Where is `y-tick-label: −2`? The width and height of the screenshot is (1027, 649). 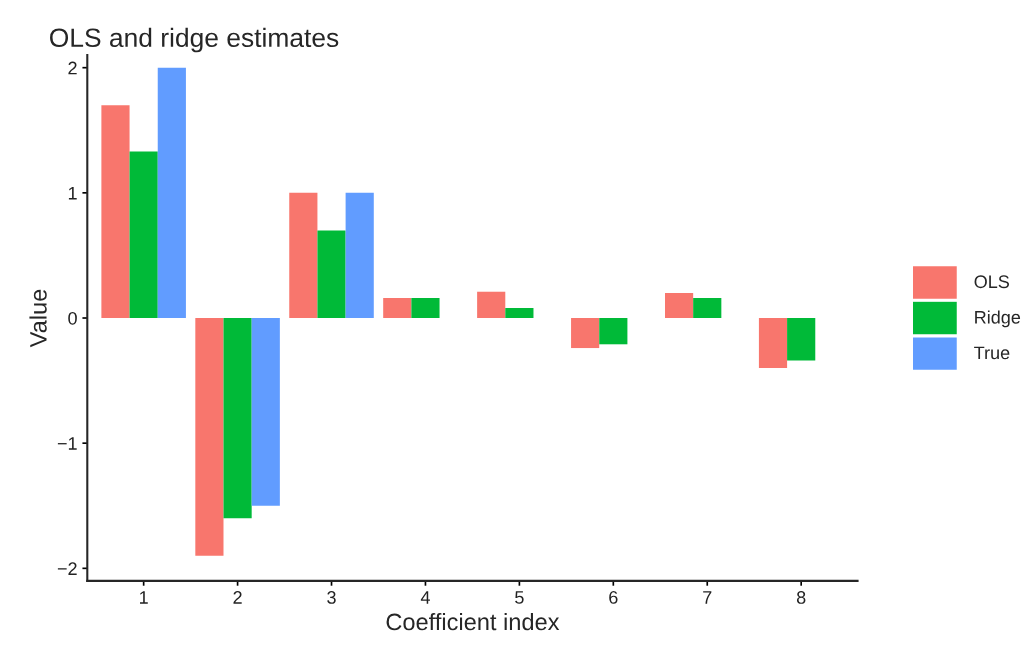
y-tick-label: −2 is located at coordinates (67, 568).